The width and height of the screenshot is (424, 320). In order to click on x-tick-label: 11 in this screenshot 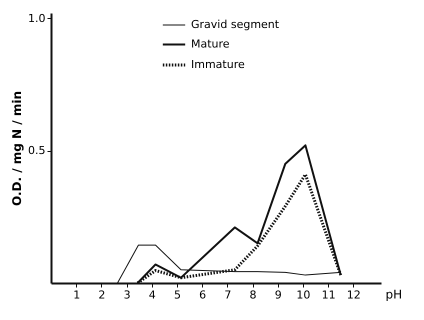, I will do `click(329, 295)`.